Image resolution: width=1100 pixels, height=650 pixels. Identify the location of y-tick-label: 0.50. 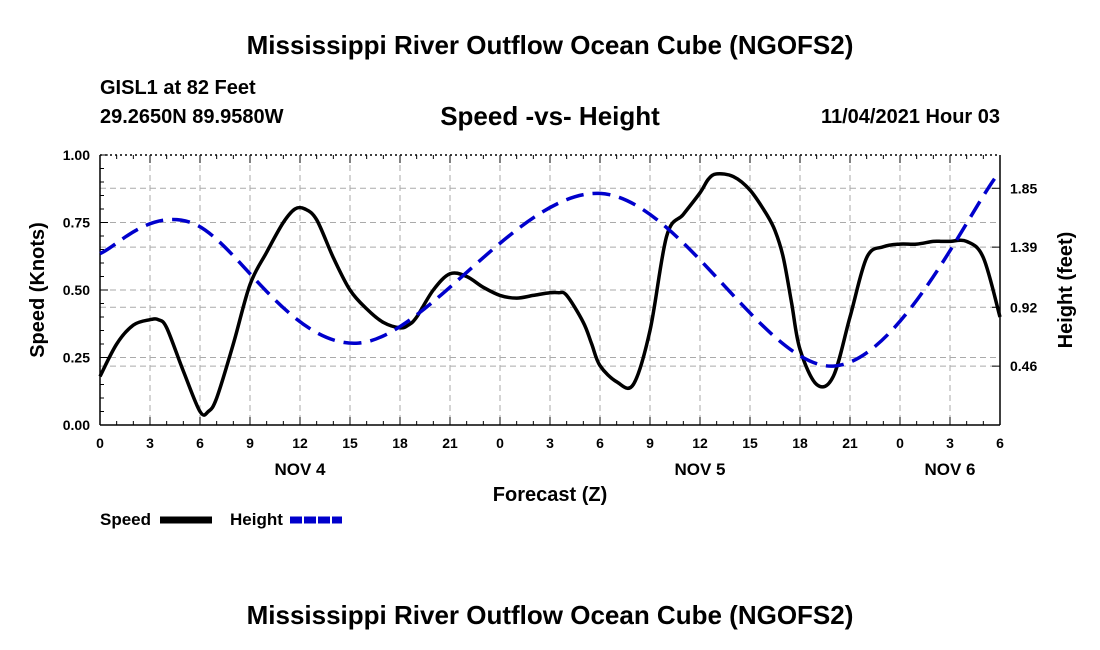
(76, 290).